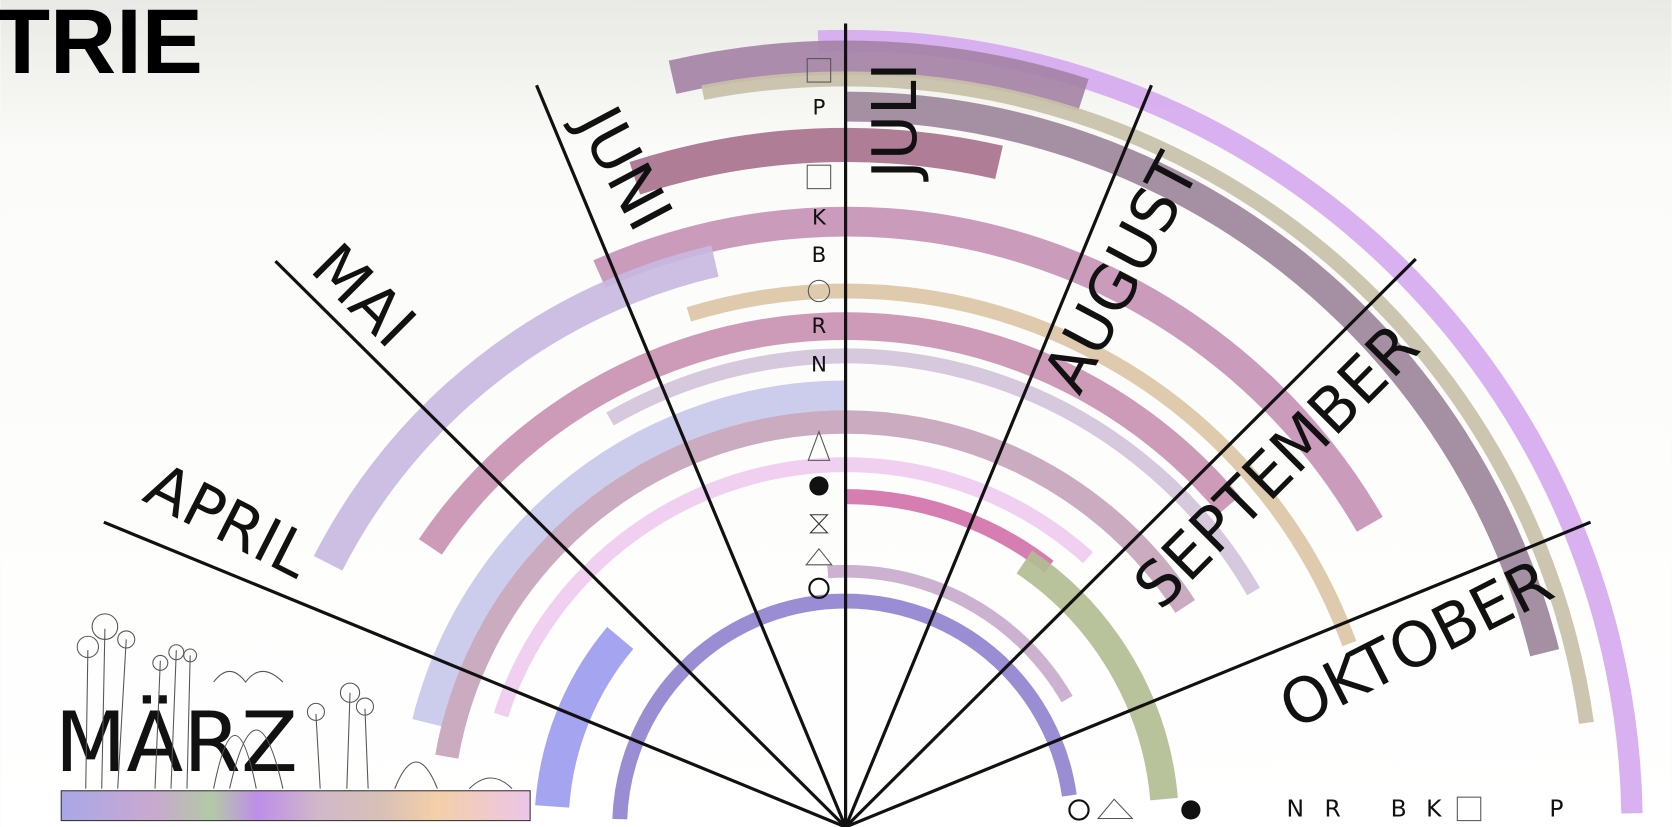 The height and width of the screenshot is (827, 1672). I want to click on month-label: JULI, so click(895, 122).